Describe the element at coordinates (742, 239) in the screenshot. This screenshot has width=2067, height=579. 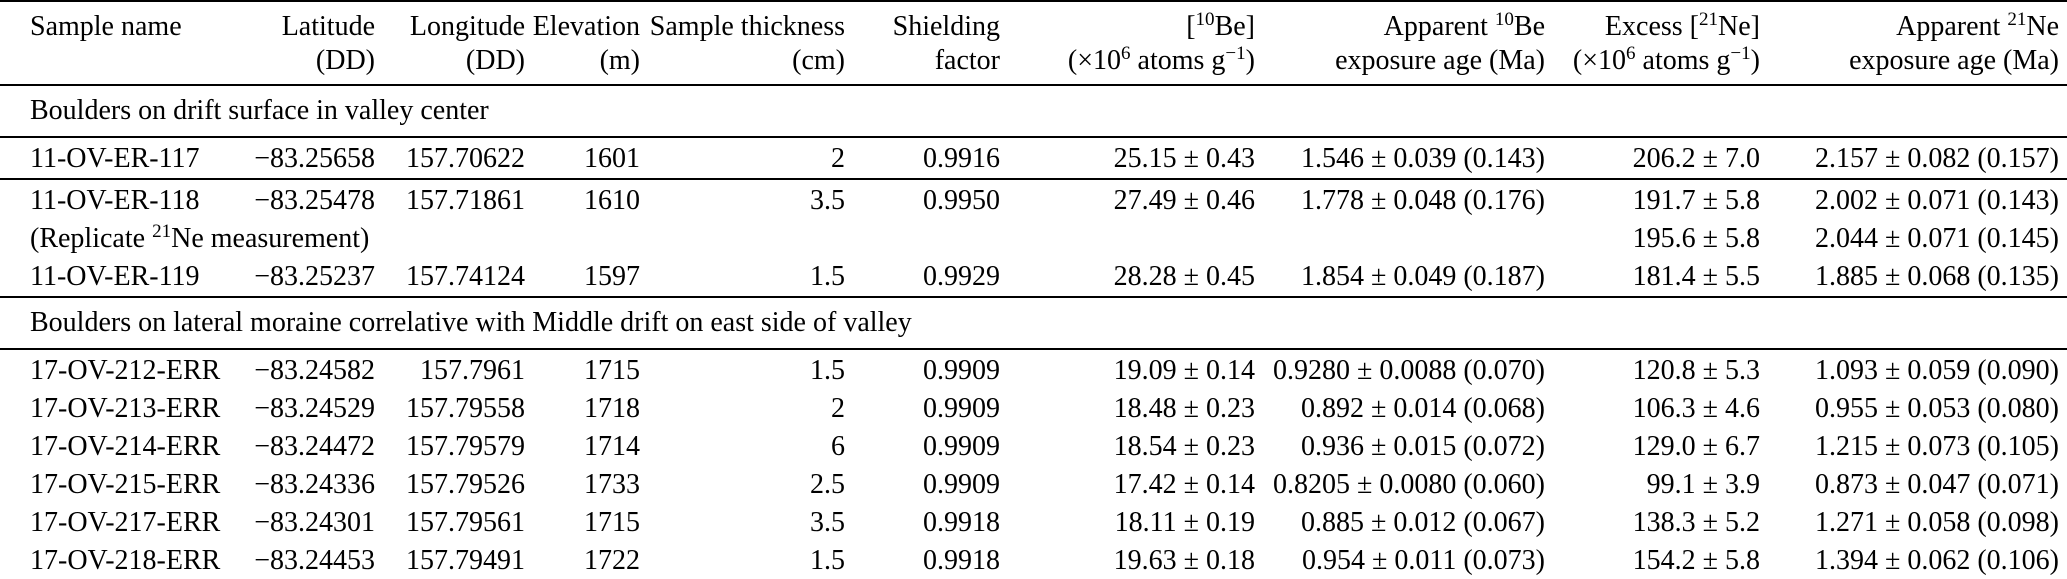
I see `sample-thickness-cell` at that location.